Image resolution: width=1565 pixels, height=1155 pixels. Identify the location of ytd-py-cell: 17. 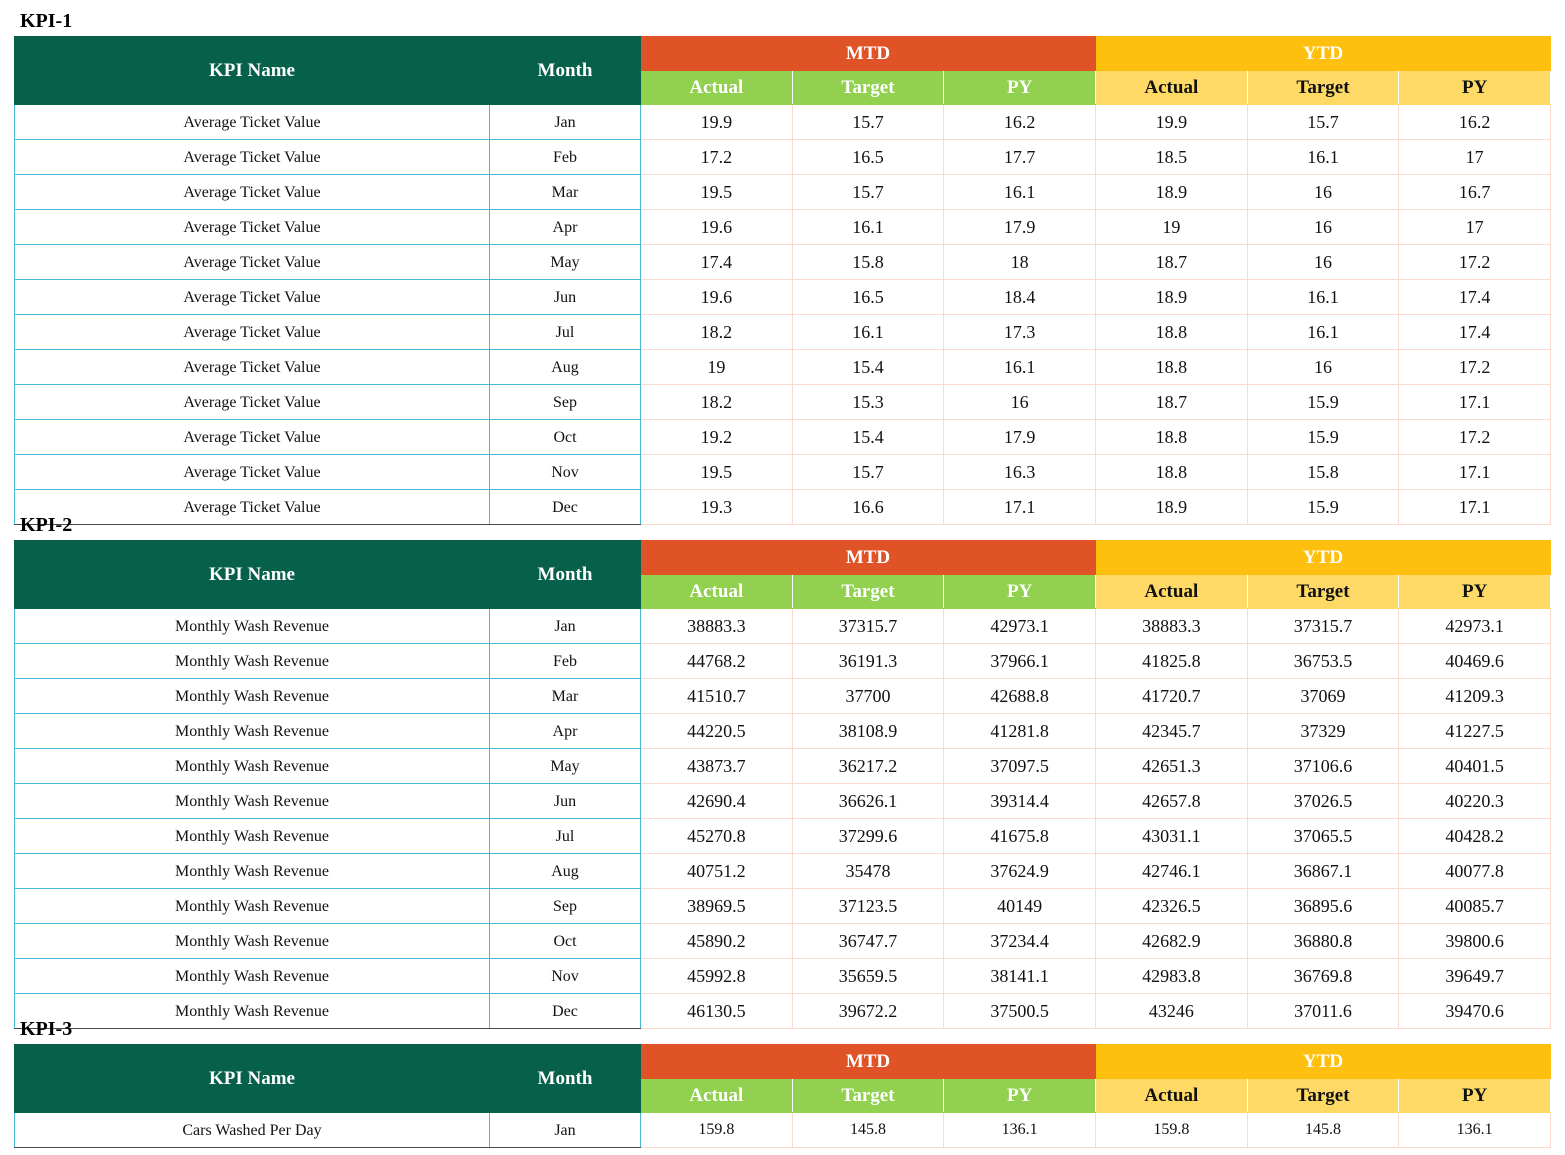
(1474, 227).